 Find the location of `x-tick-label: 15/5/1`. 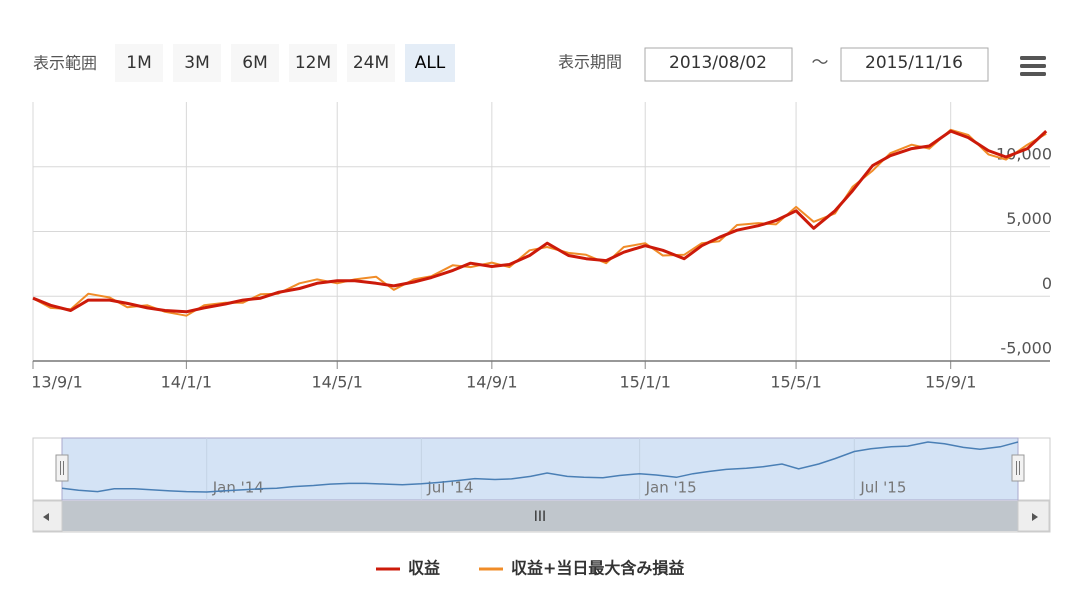

x-tick-label: 15/5/1 is located at coordinates (796, 382).